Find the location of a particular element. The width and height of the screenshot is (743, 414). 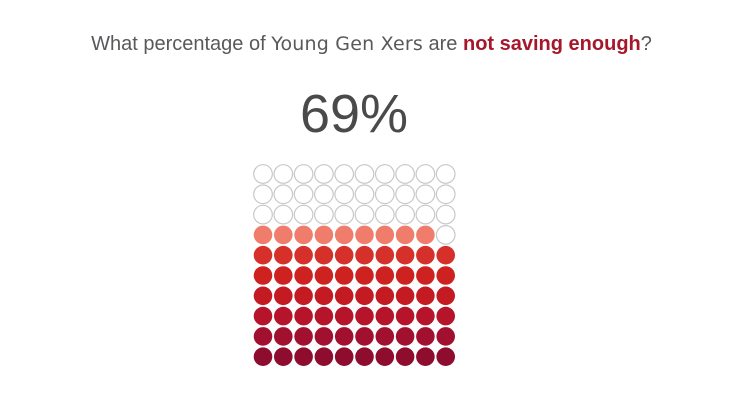

question-part2: are is located at coordinates (442, 44).